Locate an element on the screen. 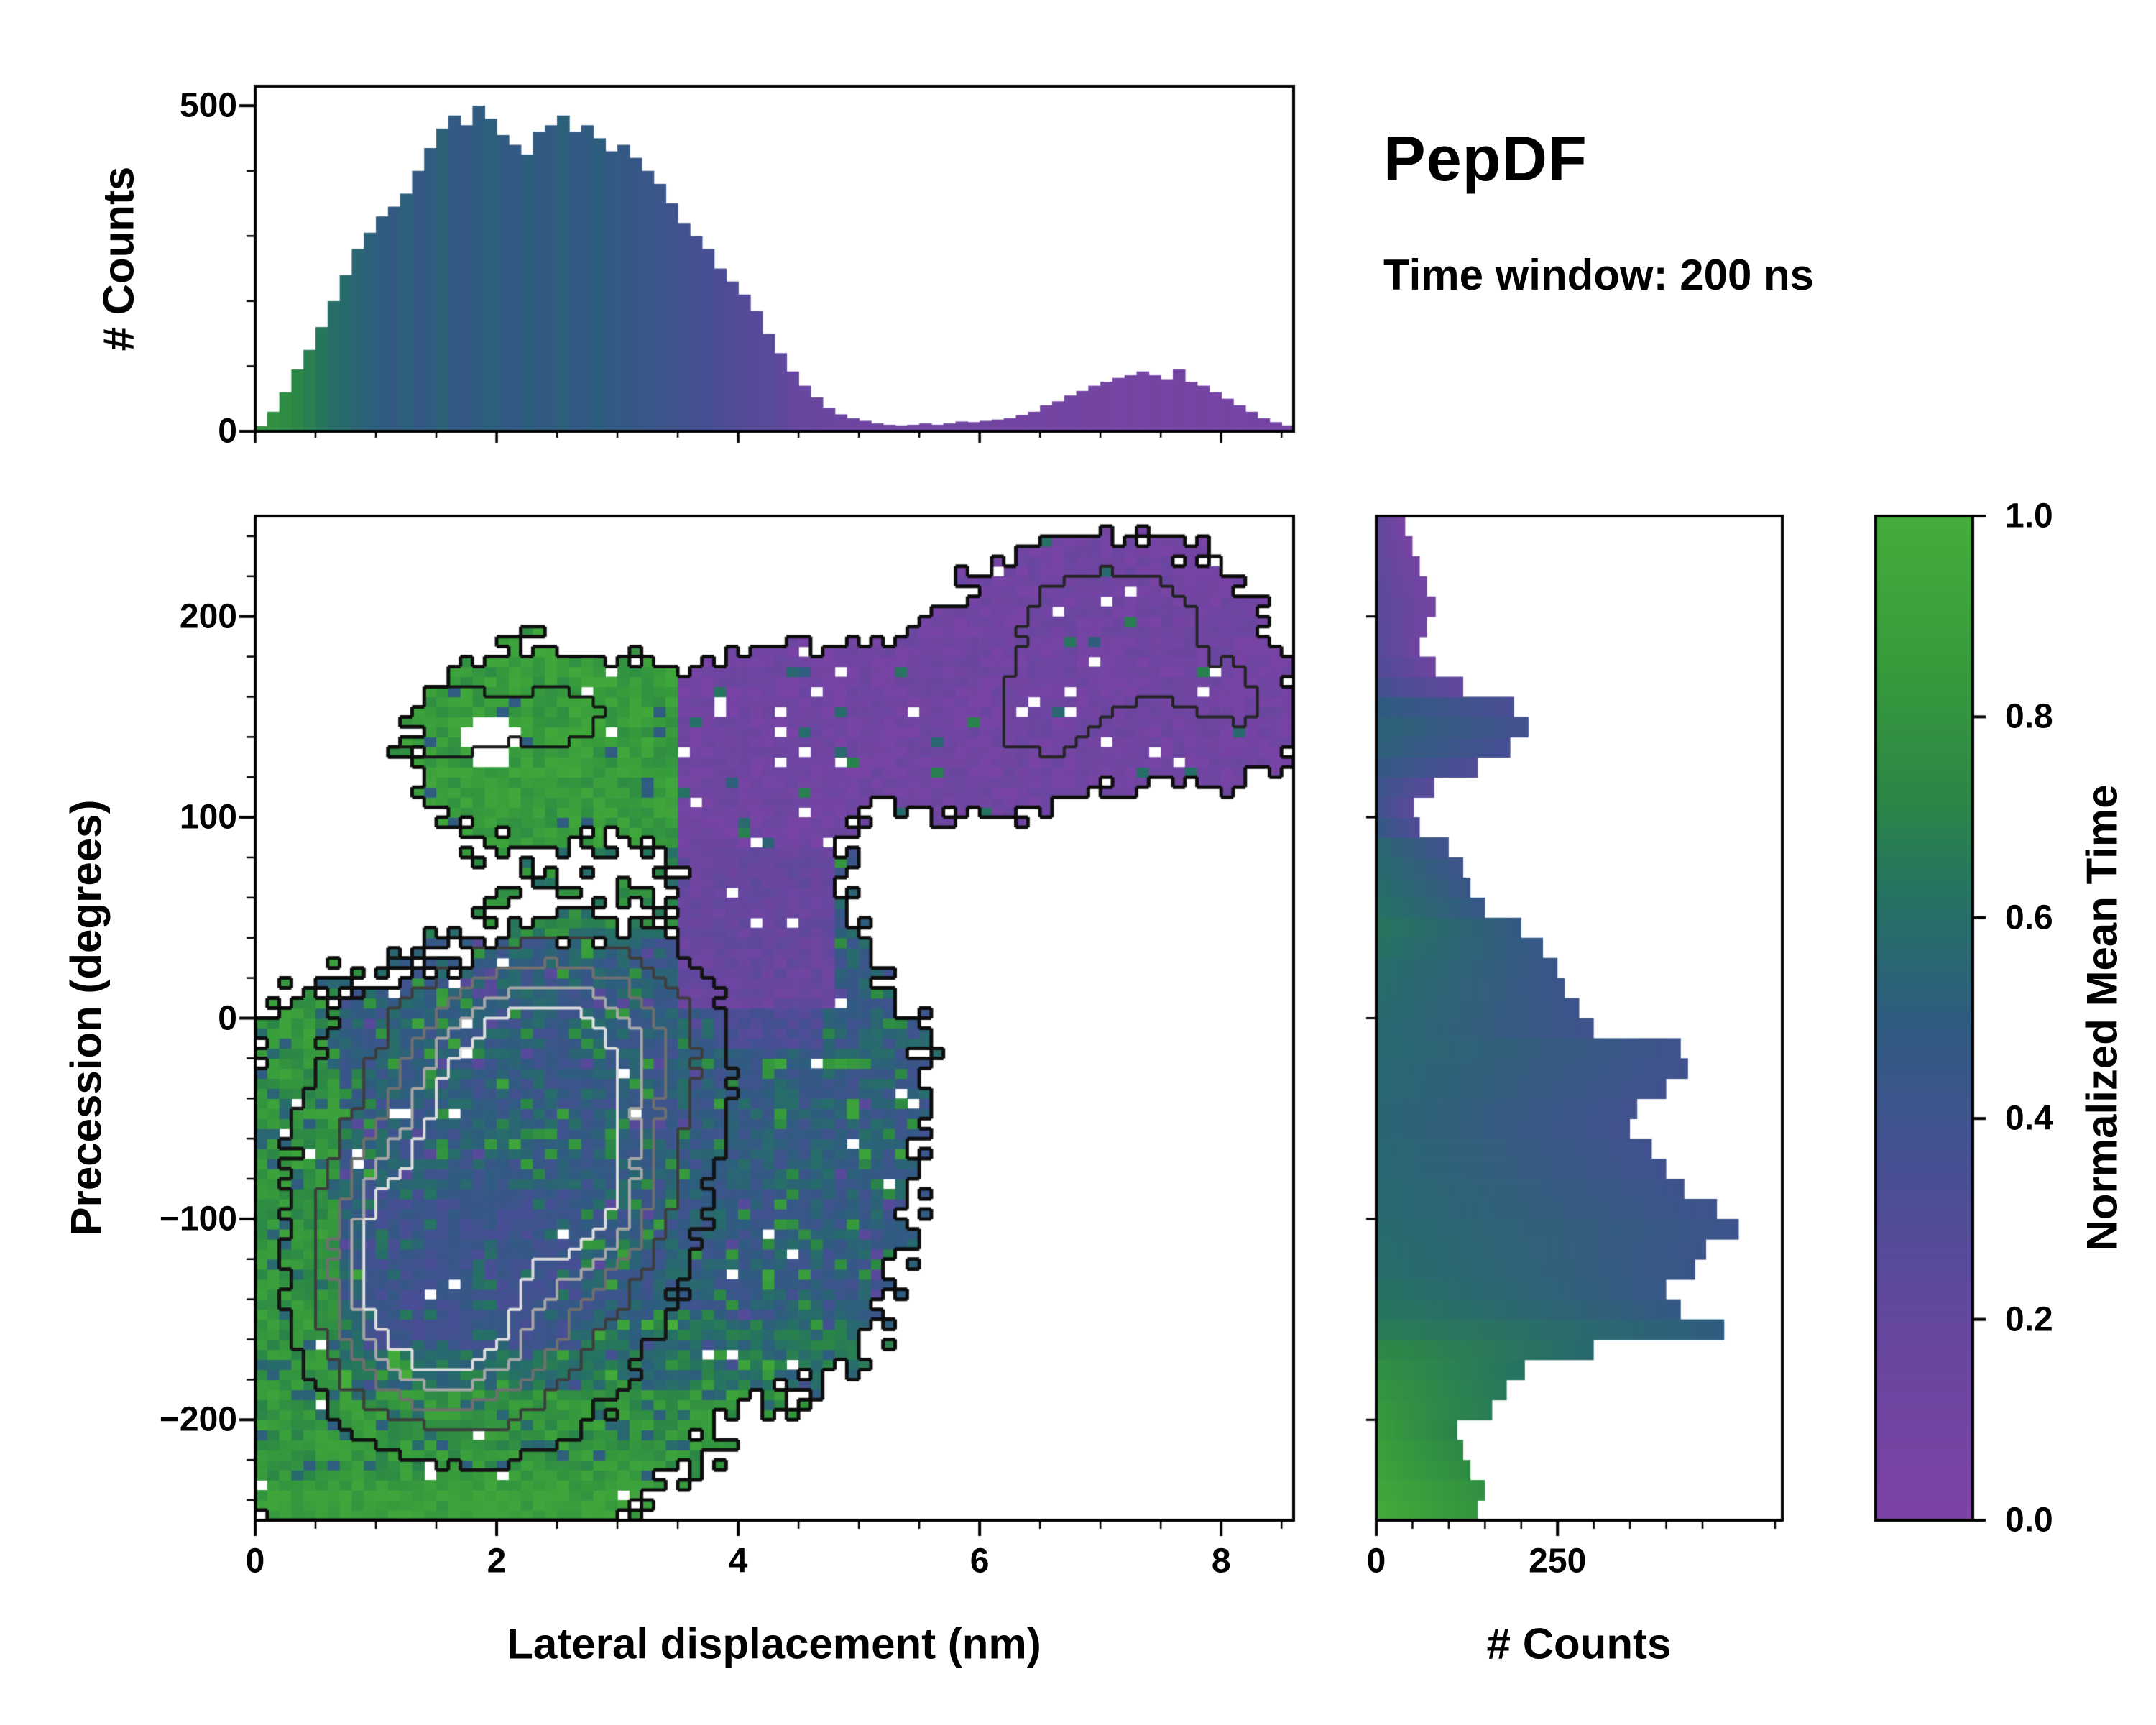 The height and width of the screenshot is (1725, 2156). main-y-tick-label: −100 is located at coordinates (198, 1219).